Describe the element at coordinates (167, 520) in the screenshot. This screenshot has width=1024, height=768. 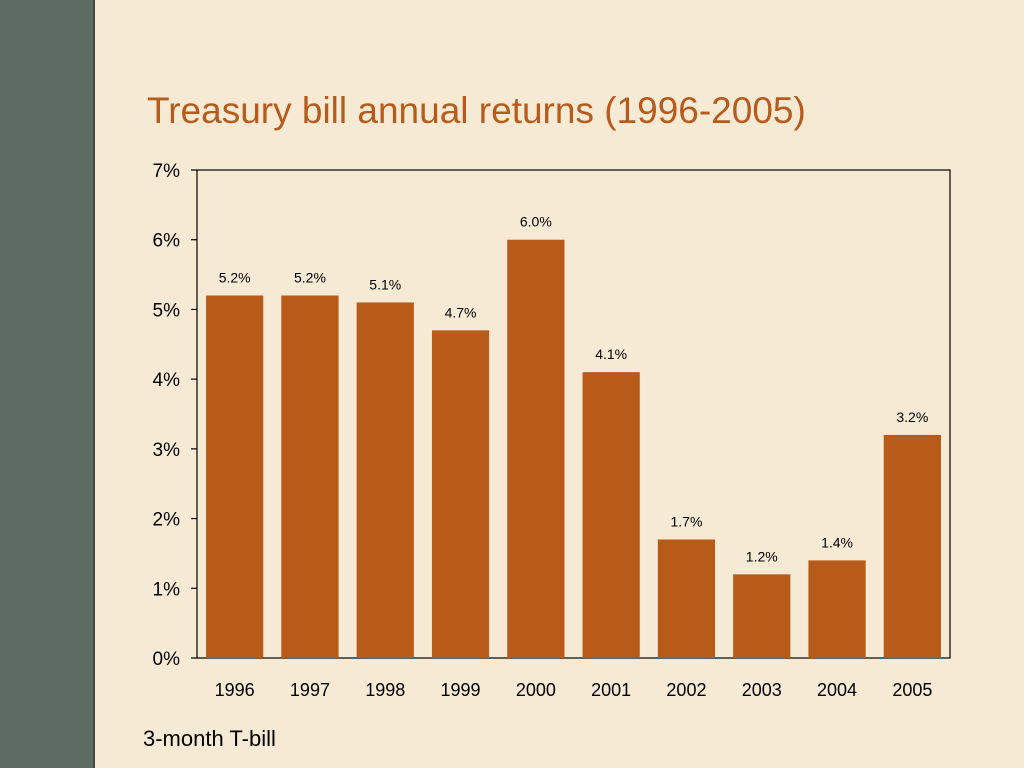
I see `y-tick-label: 2%` at that location.